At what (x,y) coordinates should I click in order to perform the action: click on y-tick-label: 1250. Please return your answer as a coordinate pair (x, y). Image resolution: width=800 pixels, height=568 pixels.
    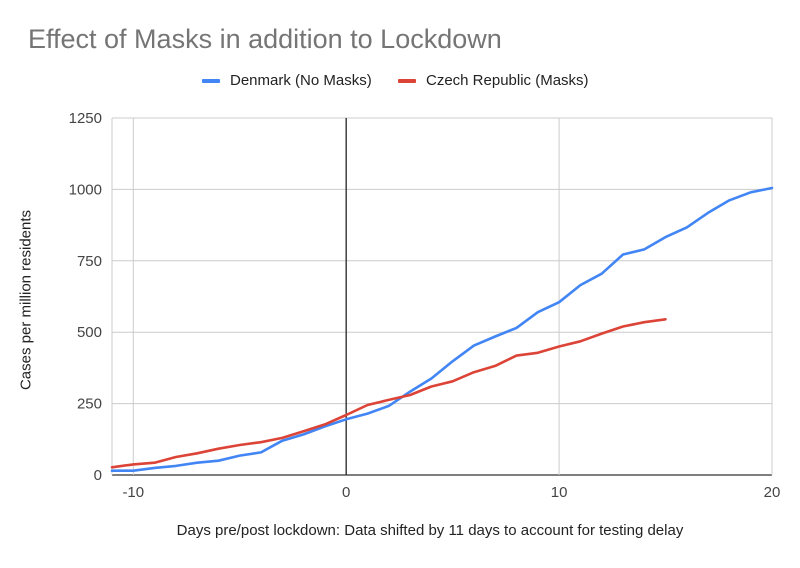
    Looking at the image, I should click on (85, 118).